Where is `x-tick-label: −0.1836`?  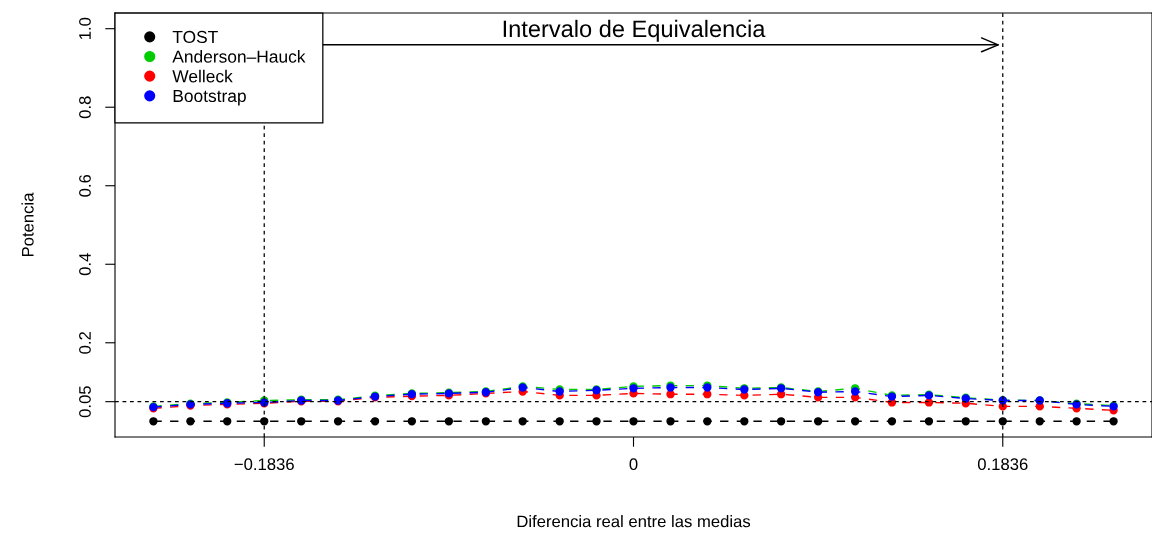
x-tick-label: −0.1836 is located at coordinates (264, 464).